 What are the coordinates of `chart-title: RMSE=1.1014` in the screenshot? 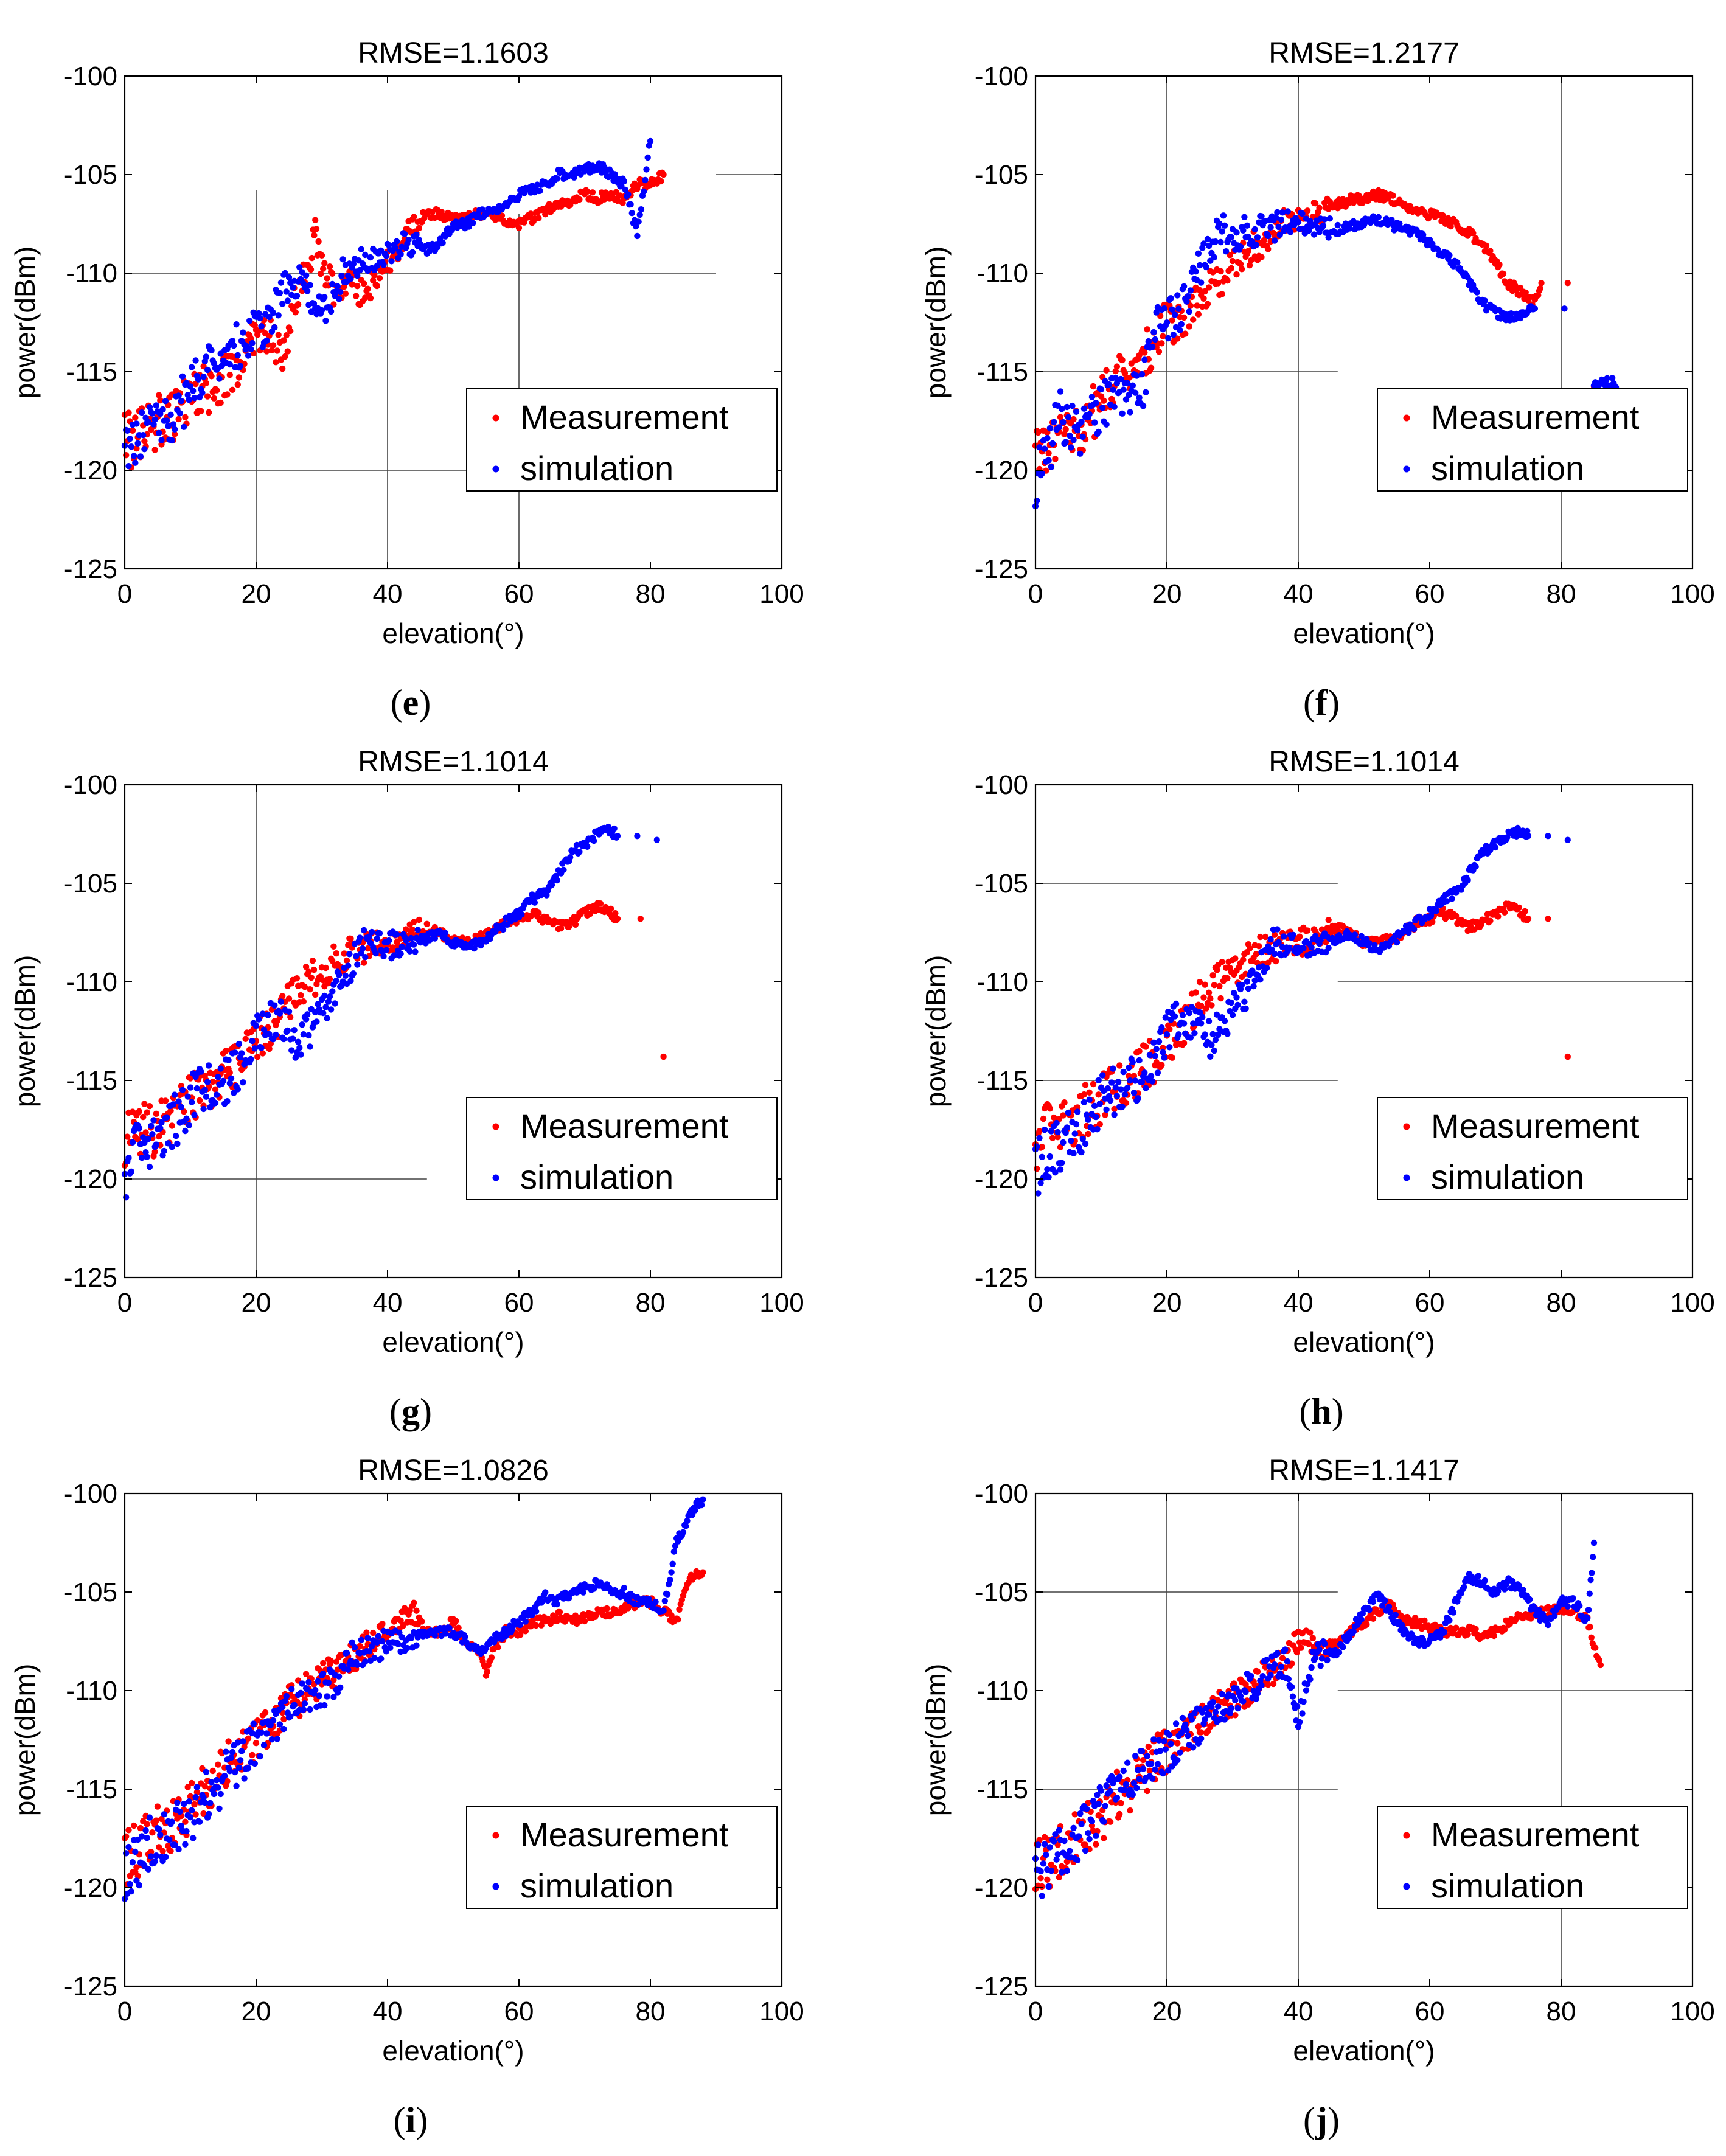 It's located at (1364, 762).